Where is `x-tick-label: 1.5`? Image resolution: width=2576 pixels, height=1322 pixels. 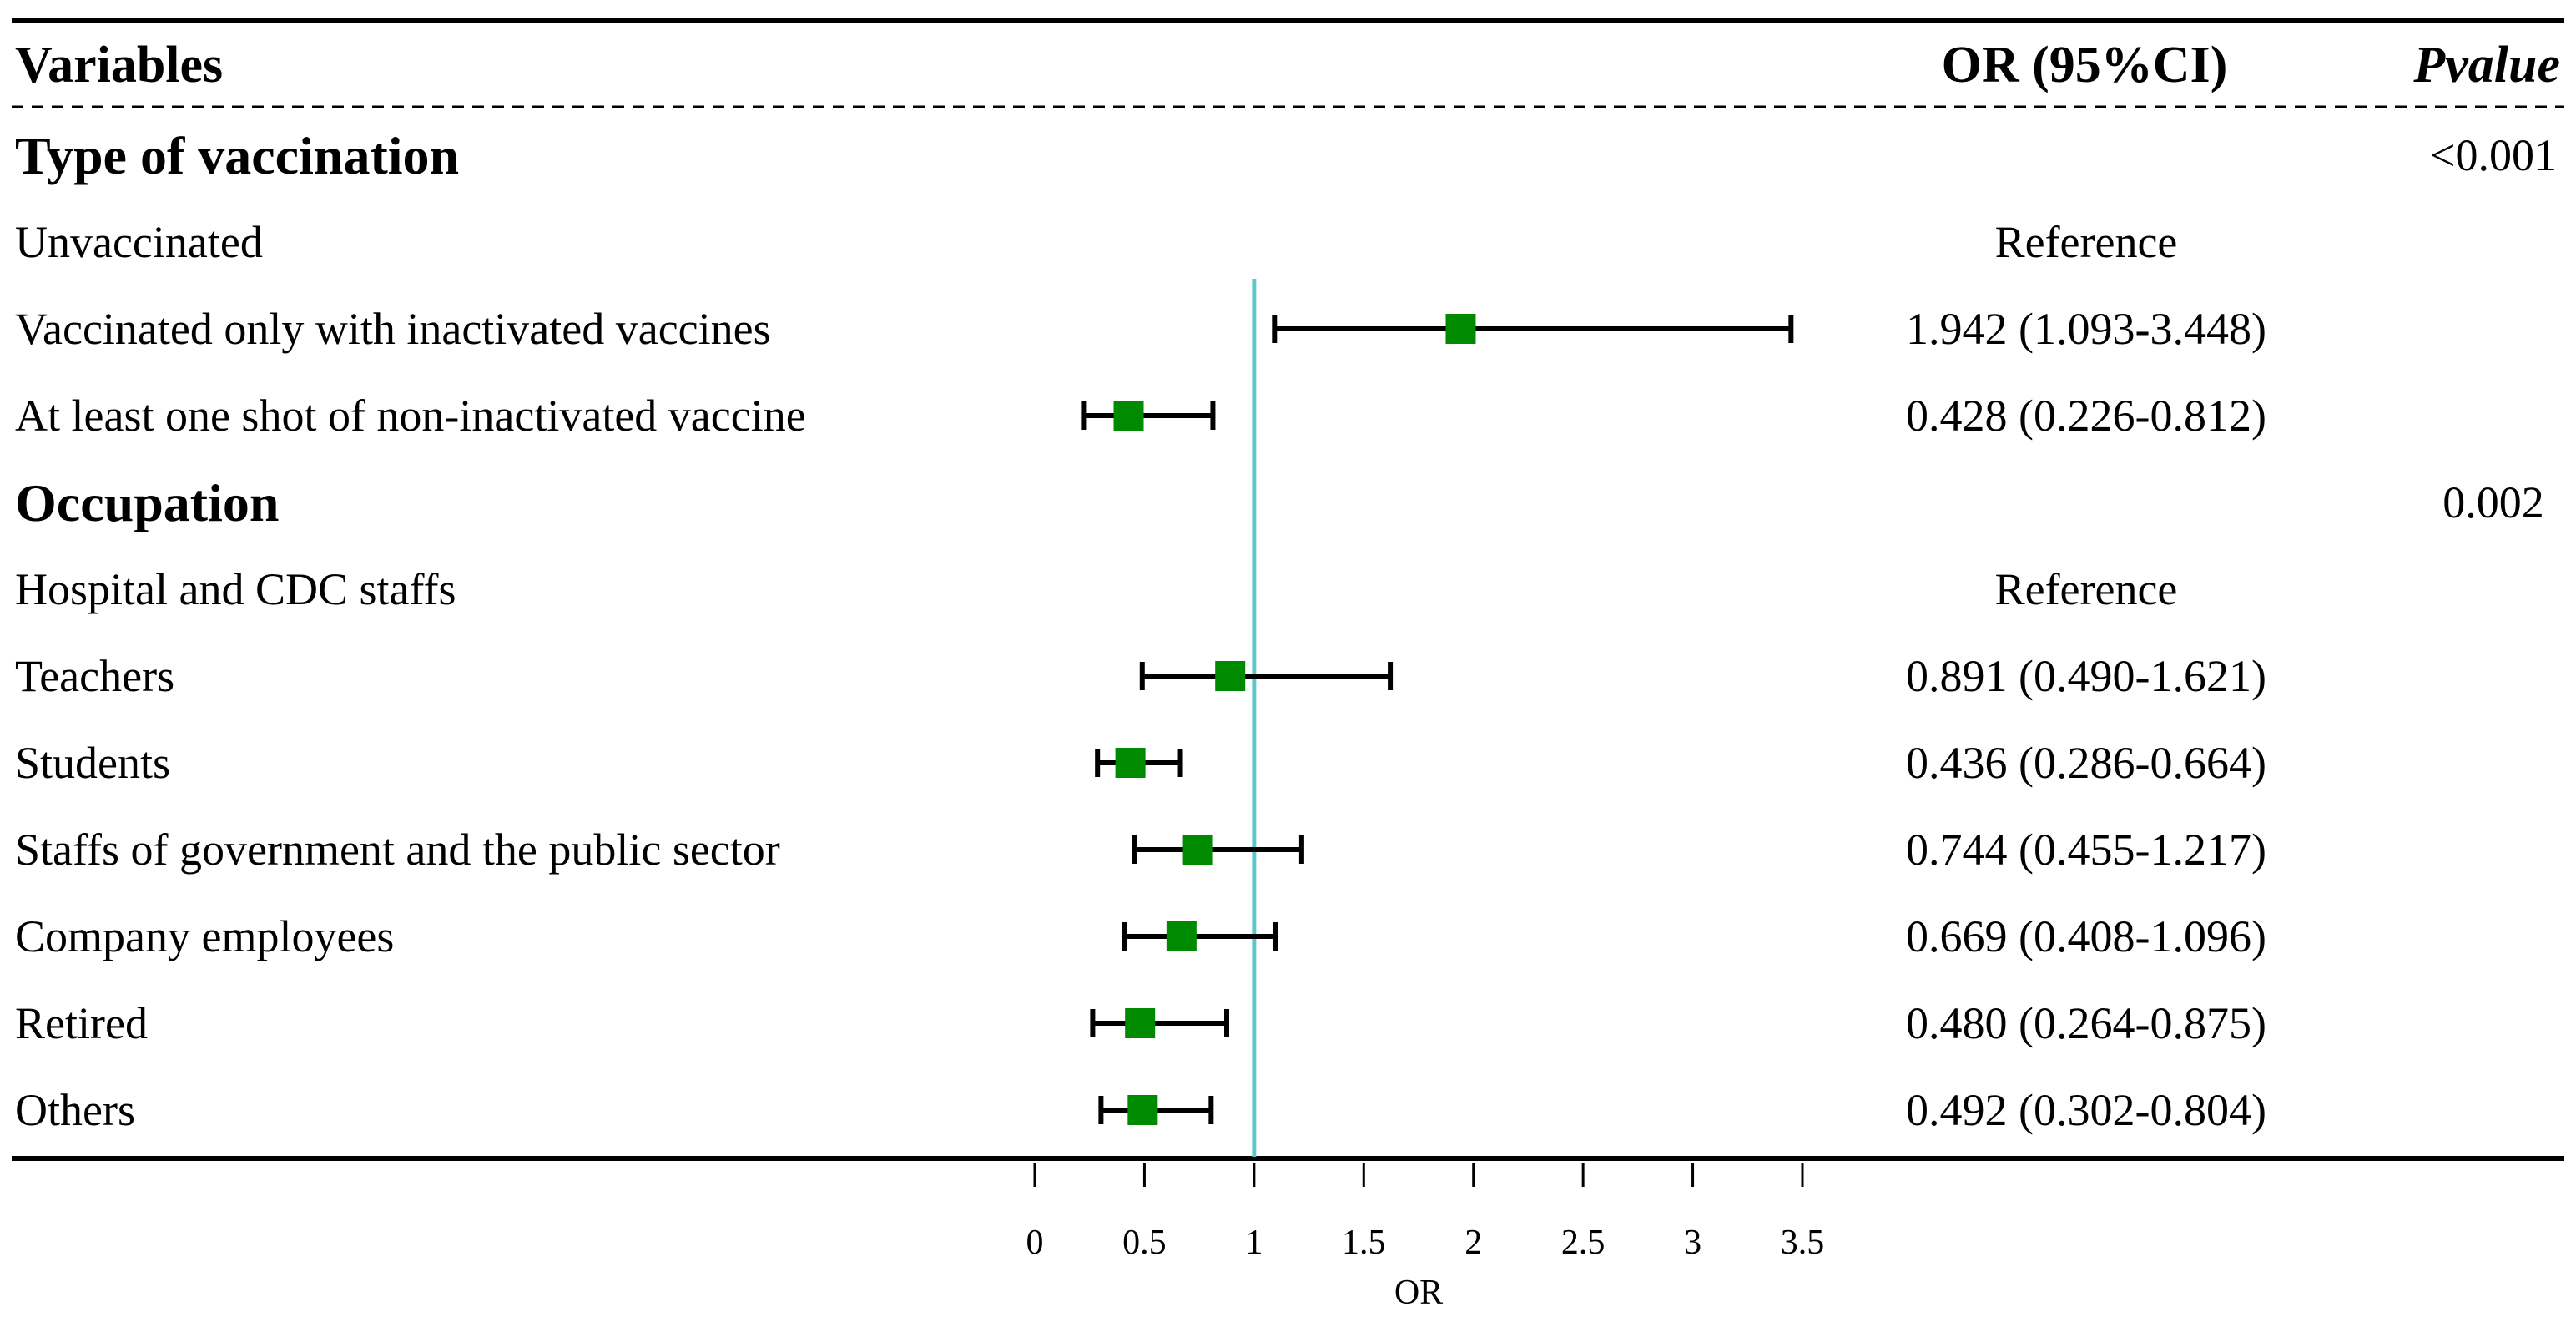
x-tick-label: 1.5 is located at coordinates (1364, 1243).